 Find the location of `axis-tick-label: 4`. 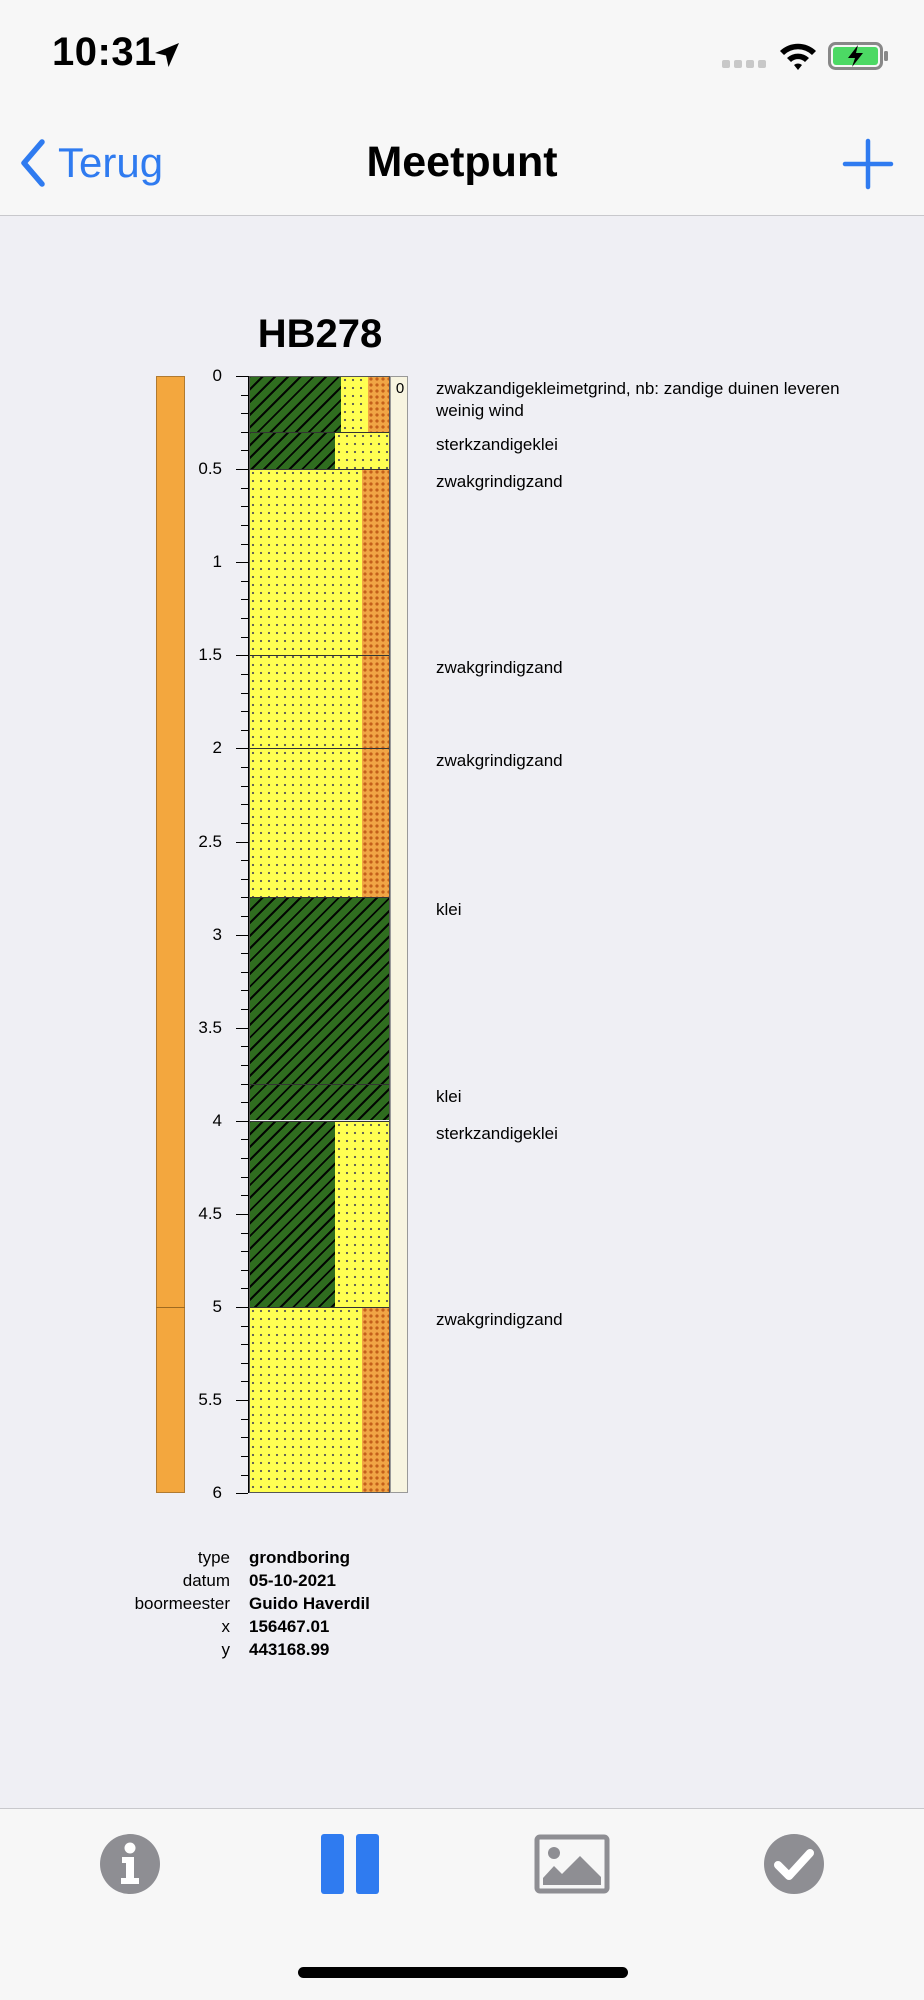

axis-tick-label: 4 is located at coordinates (217, 1120).